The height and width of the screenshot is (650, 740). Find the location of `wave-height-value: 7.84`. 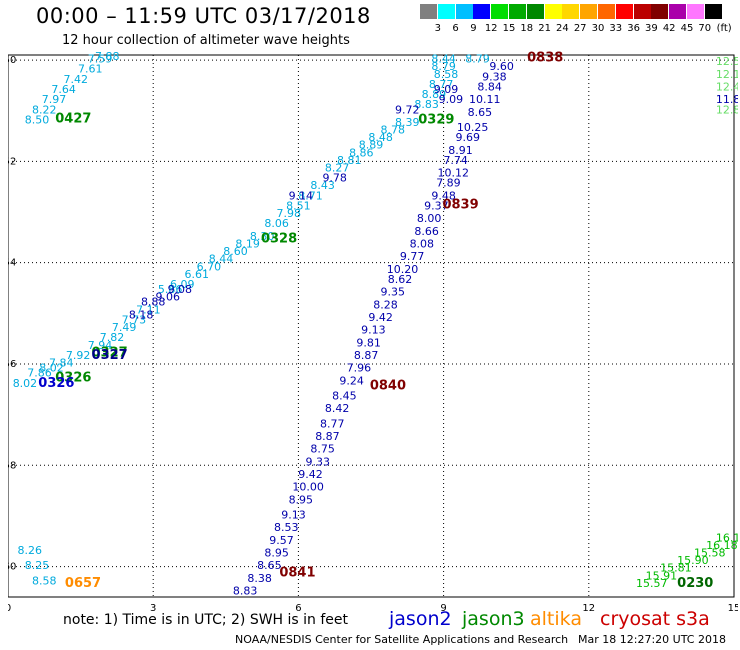

wave-height-value: 7.84 is located at coordinates (61, 363).